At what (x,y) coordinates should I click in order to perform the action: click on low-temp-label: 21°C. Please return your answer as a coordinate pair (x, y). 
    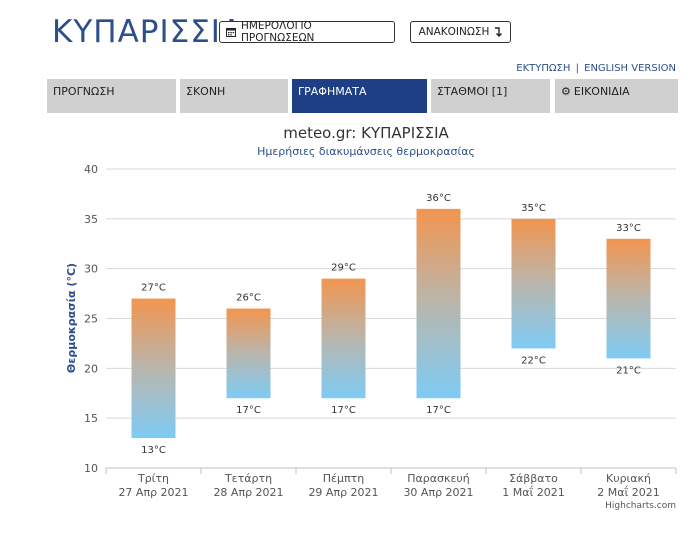
    Looking at the image, I should click on (628, 370).